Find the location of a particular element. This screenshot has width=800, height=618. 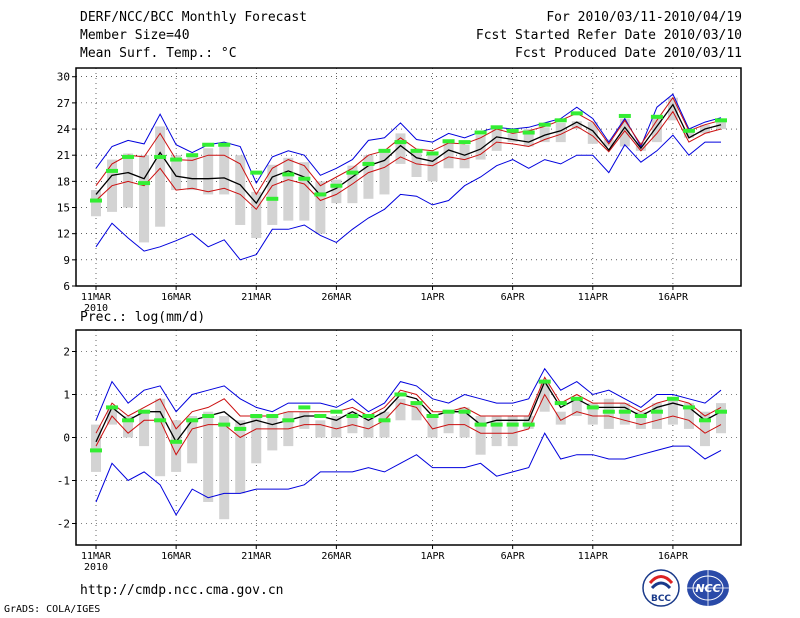

y-tick-label: 6 is located at coordinates (66, 286).